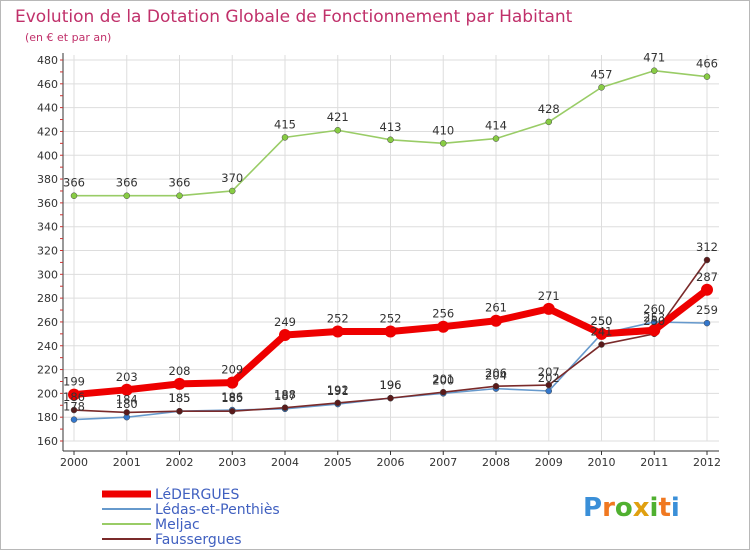  What do you see at coordinates (47, 322) in the screenshot?
I see `y-tick-label: 260` at bounding box center [47, 322].